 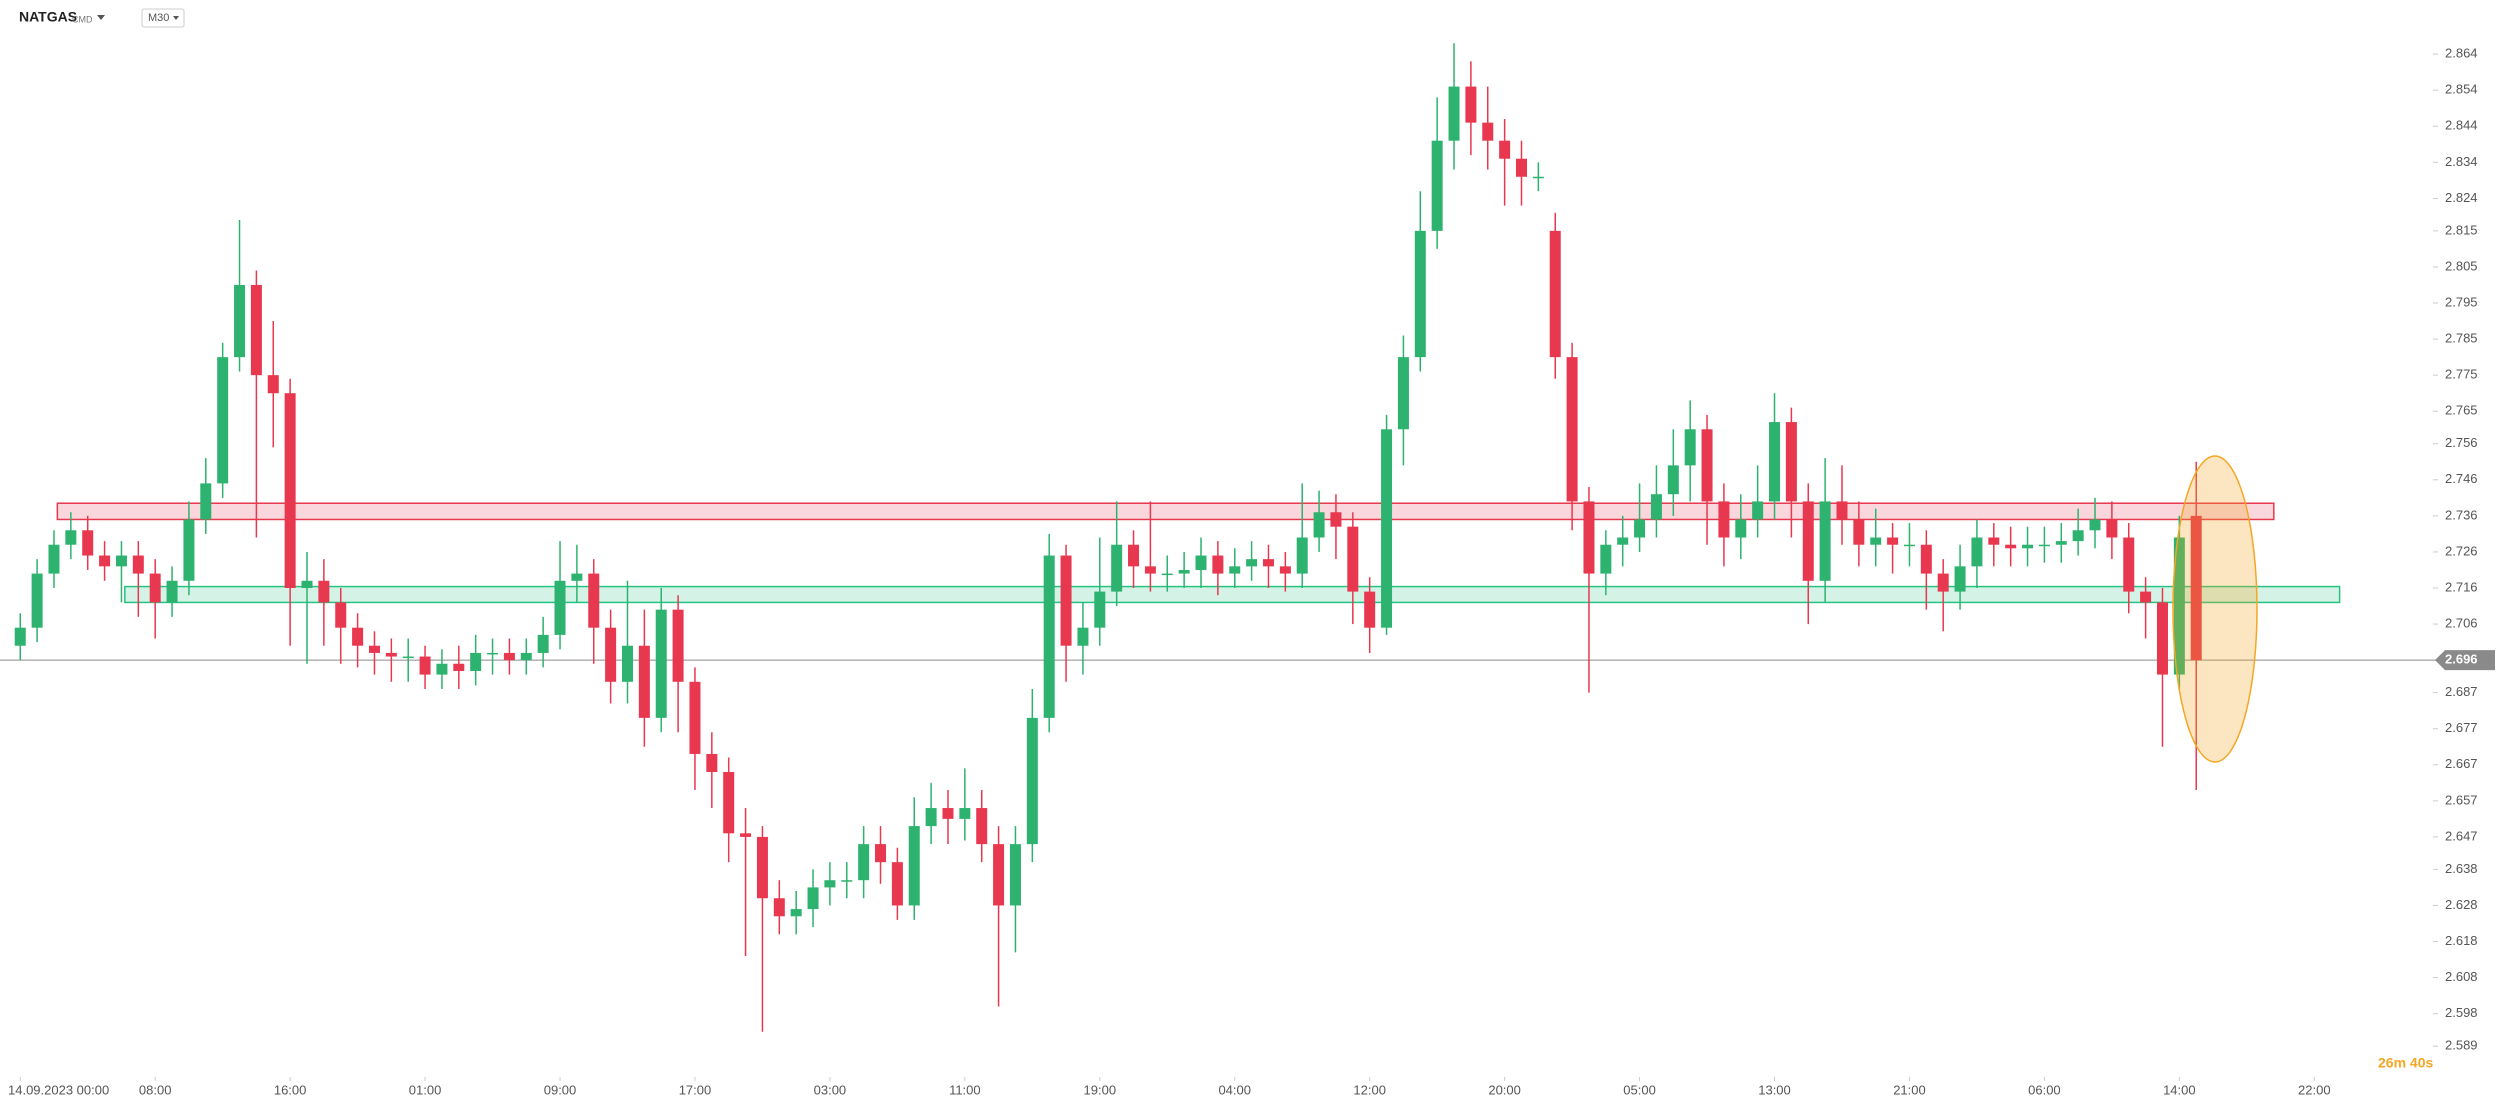 I want to click on x-tick-label: 08:00, so click(x=155, y=1089).